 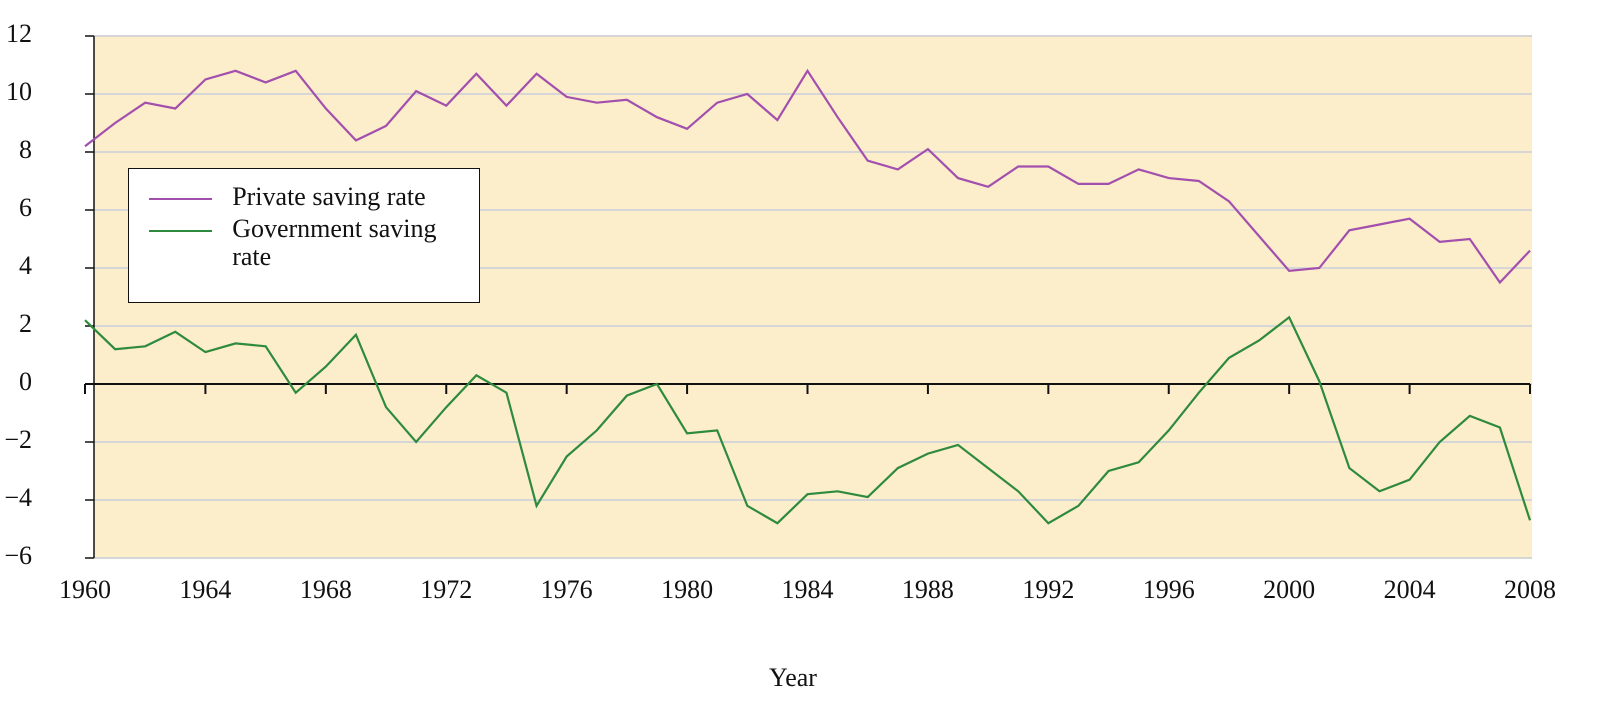 What do you see at coordinates (326, 589) in the screenshot?
I see `x-tick-label: 1968` at bounding box center [326, 589].